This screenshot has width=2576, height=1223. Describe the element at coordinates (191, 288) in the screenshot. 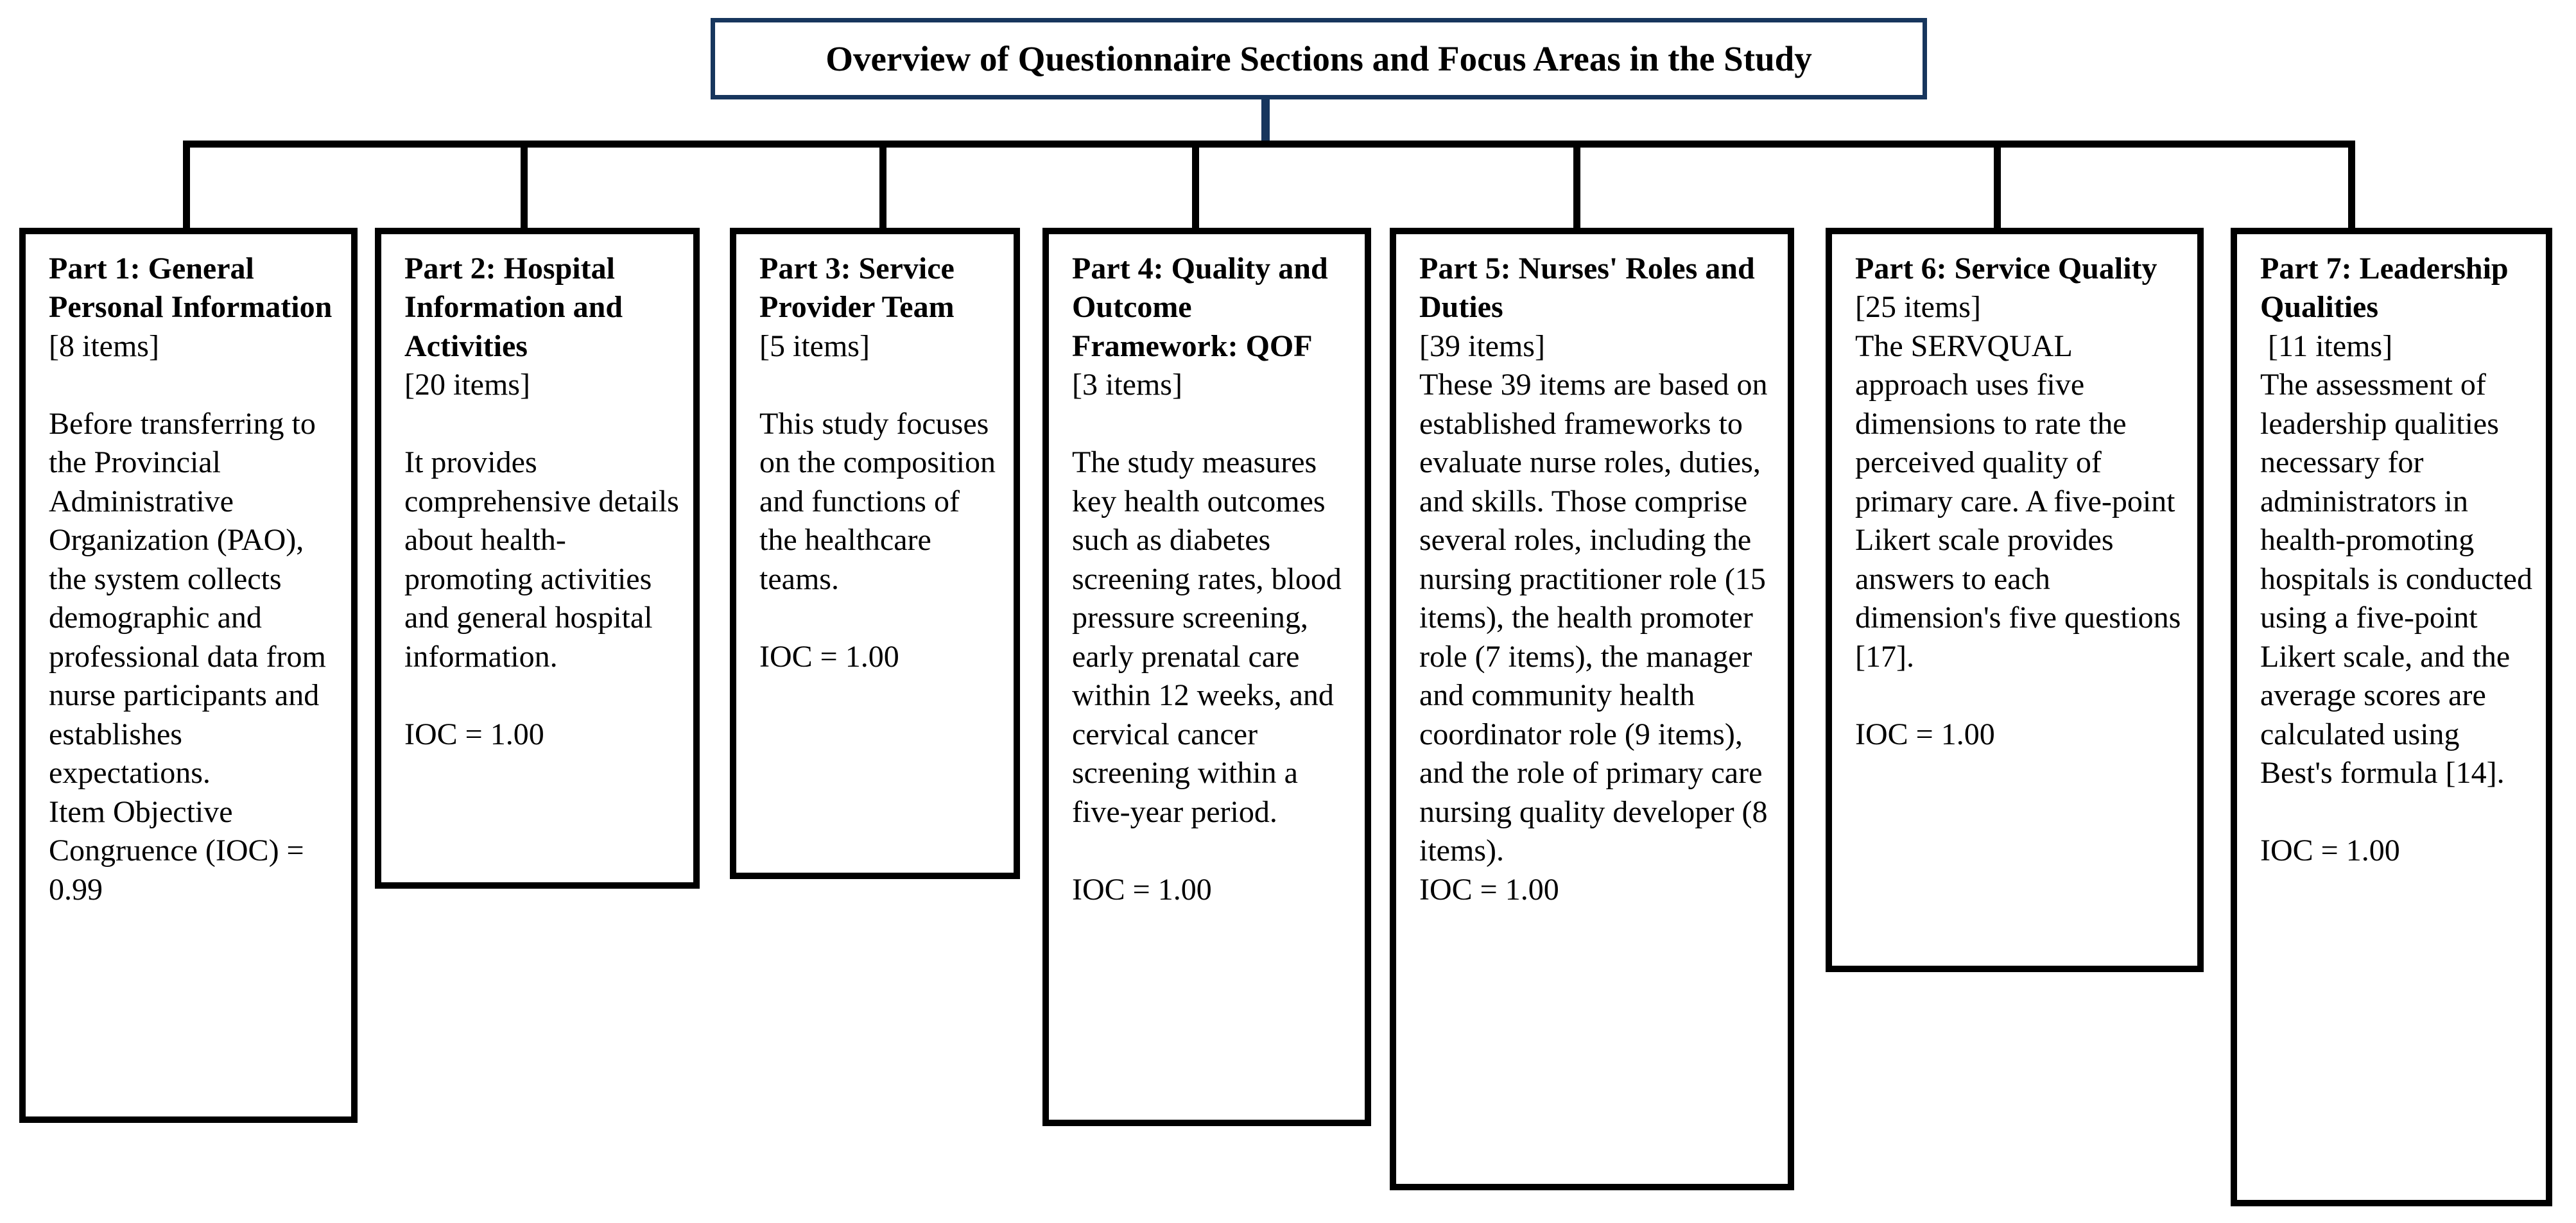

I see `part-1-heading: Part 1: General Personal Information` at that location.